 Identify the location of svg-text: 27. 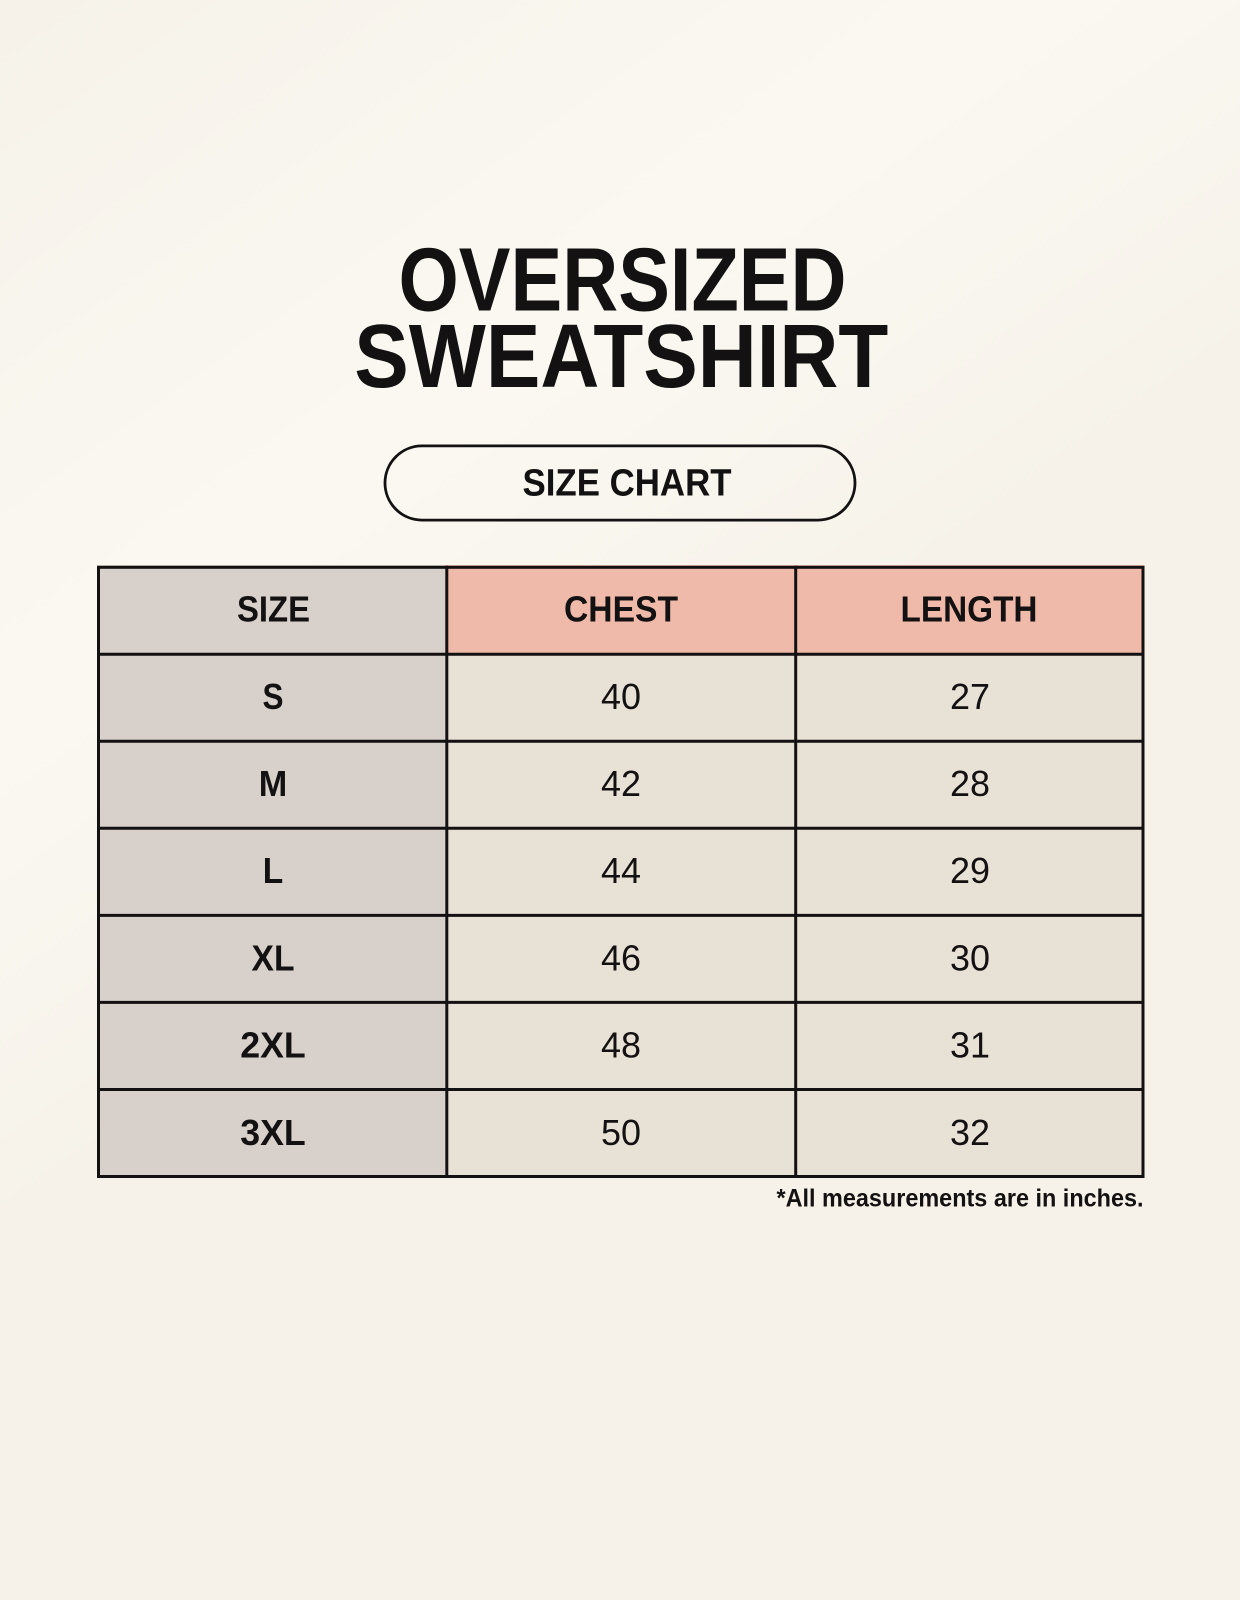
(970, 696).